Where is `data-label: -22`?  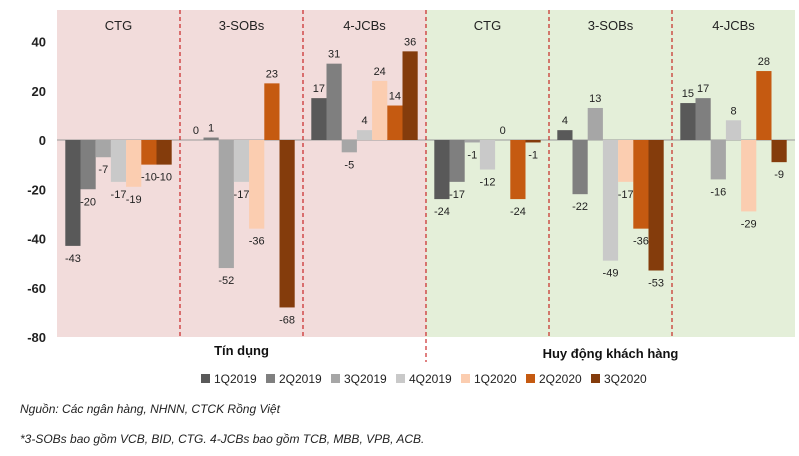
data-label: -22 is located at coordinates (580, 207).